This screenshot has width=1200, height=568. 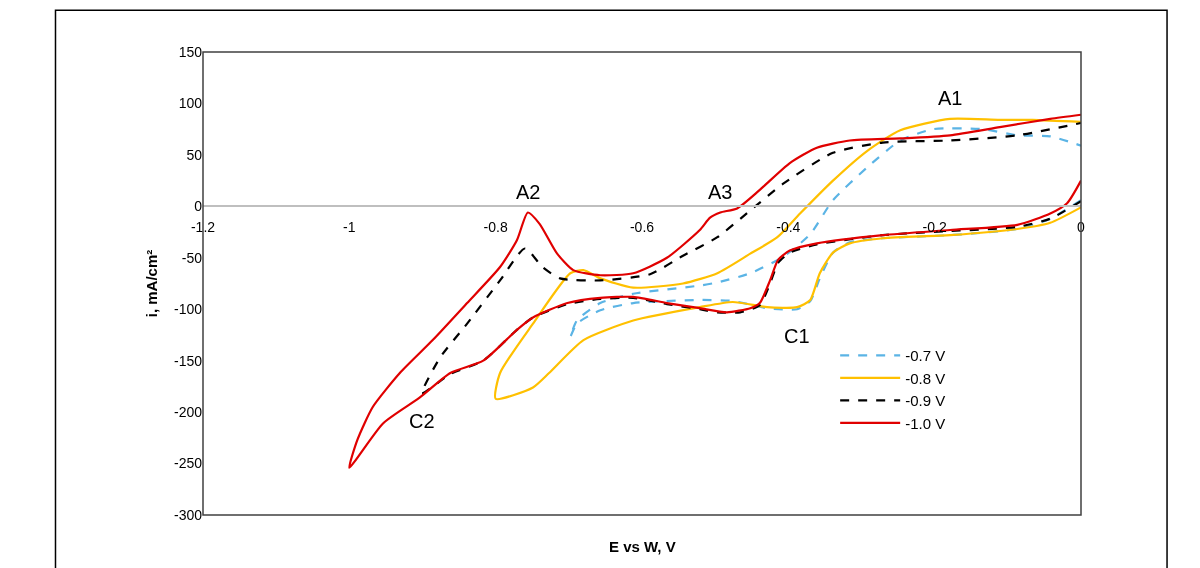 What do you see at coordinates (188, 309) in the screenshot?
I see `y-tick-label: -100` at bounding box center [188, 309].